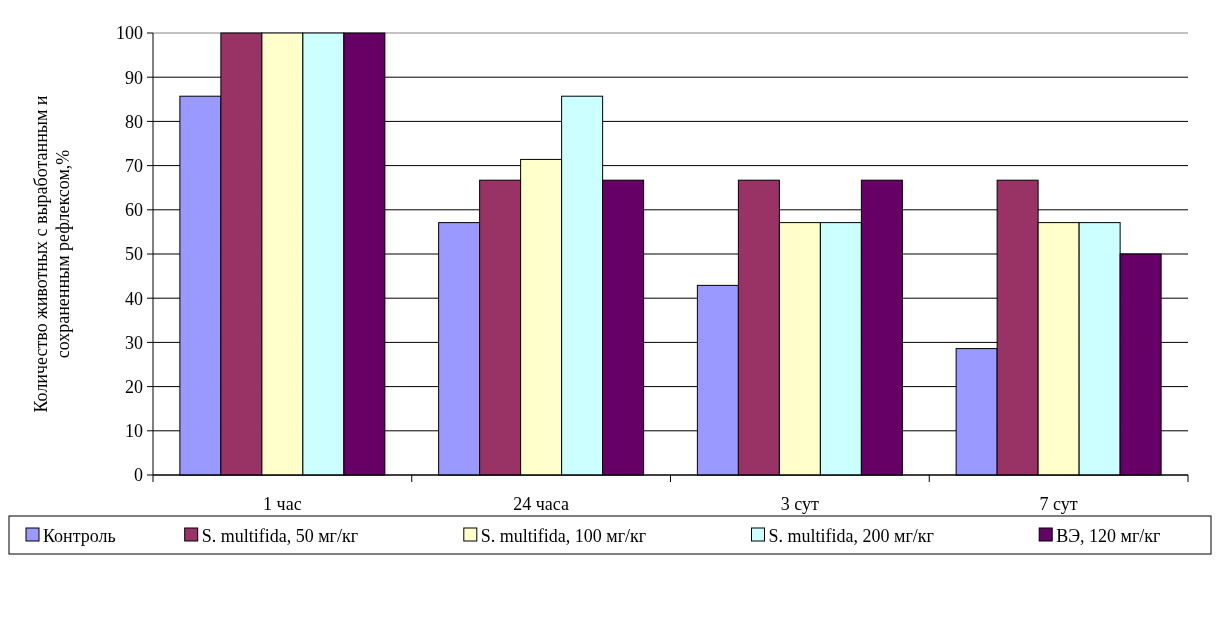  Describe the element at coordinates (851, 536) in the screenshot. I see `legend-label: S. multifida, 200 мг/кг` at that location.